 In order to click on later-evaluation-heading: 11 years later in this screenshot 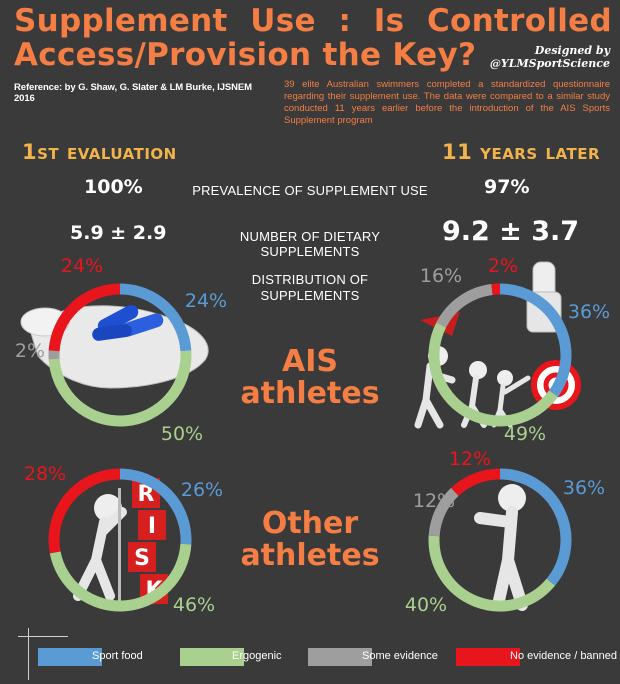, I will do `click(521, 152)`.